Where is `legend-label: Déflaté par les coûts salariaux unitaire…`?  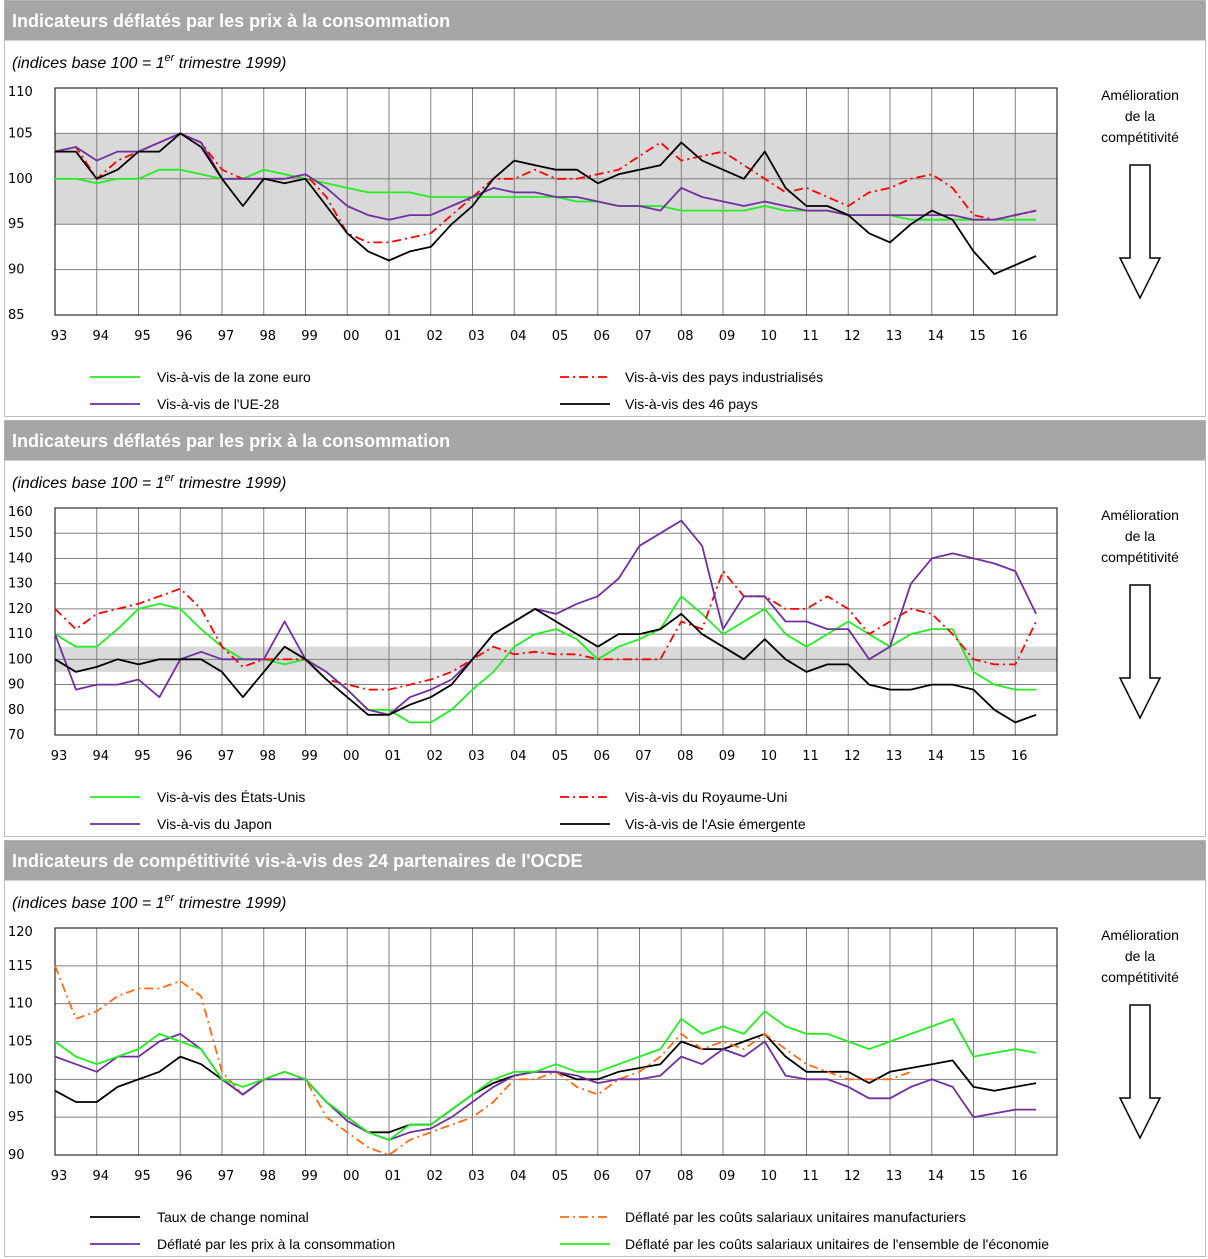
legend-label: Déflaté par les coûts salariaux unitaire… is located at coordinates (837, 1244).